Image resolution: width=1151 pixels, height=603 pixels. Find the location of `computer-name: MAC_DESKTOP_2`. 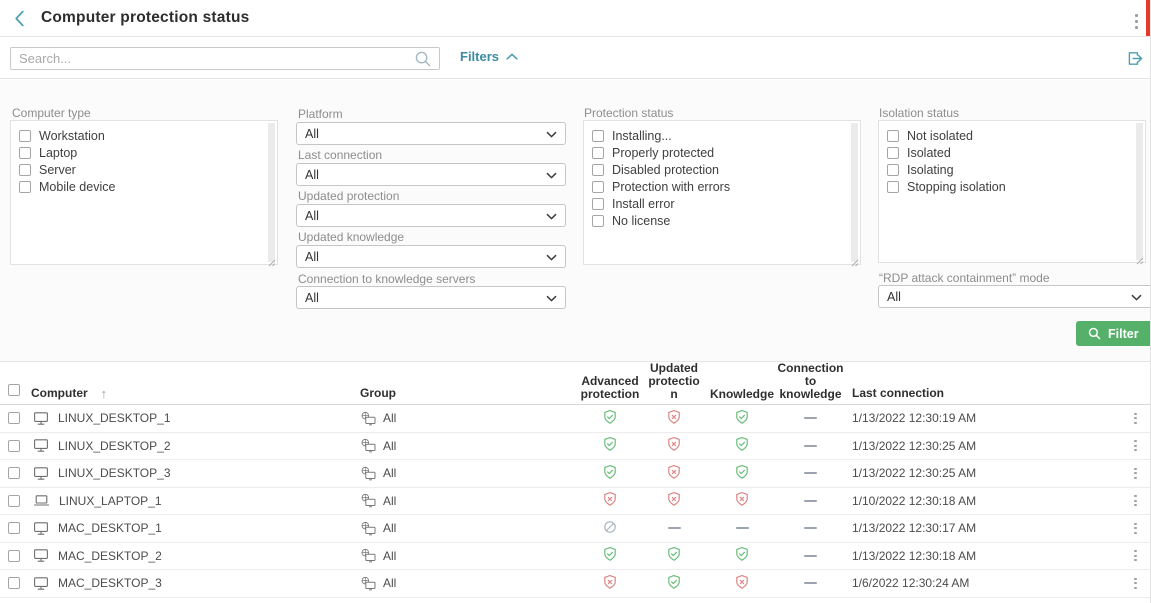

computer-name: MAC_DESKTOP_2 is located at coordinates (110, 555).